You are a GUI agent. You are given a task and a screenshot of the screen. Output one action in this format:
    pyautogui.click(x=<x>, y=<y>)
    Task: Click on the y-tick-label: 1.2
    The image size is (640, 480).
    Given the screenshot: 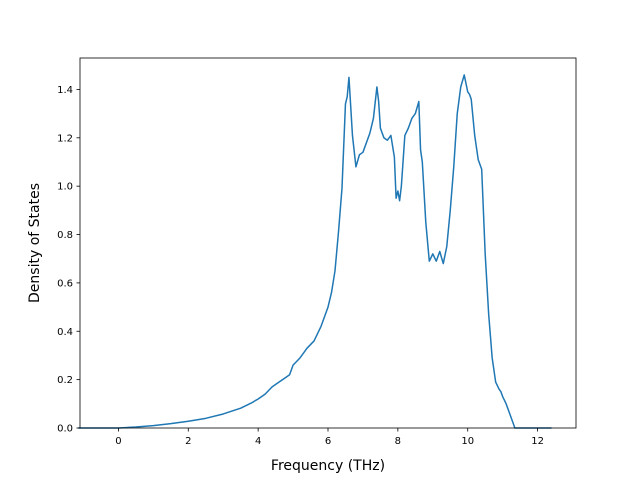 What is the action you would take?
    pyautogui.click(x=65, y=138)
    